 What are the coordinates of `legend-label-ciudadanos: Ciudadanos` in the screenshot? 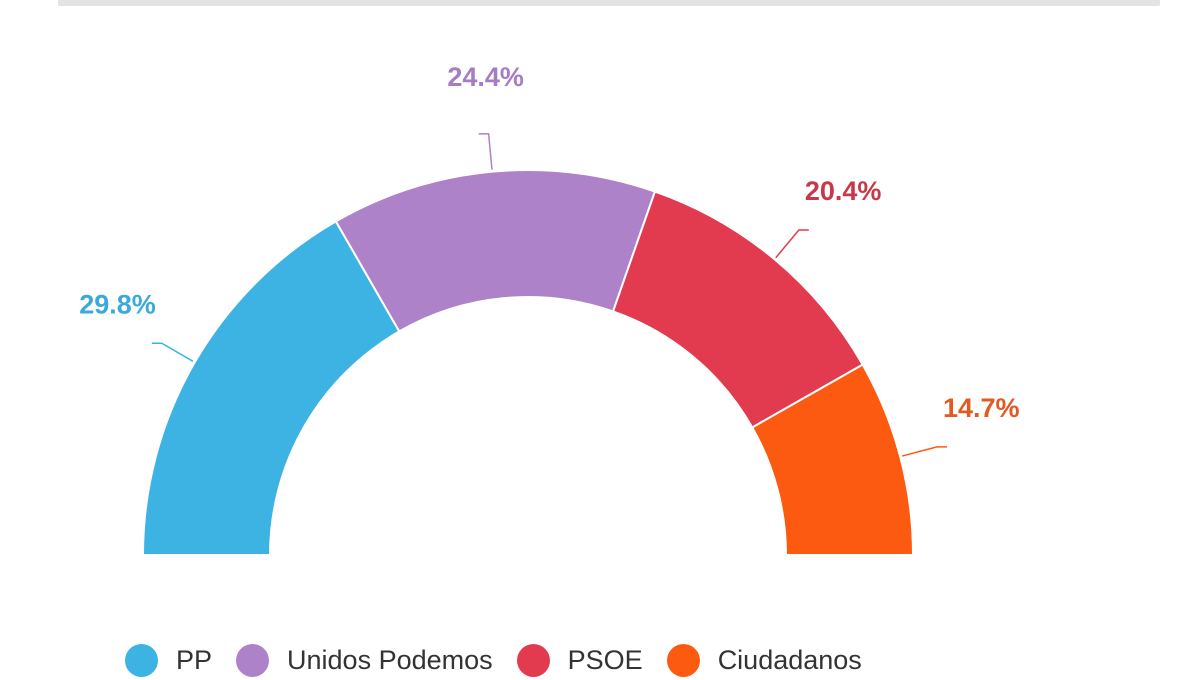 It's located at (789, 659).